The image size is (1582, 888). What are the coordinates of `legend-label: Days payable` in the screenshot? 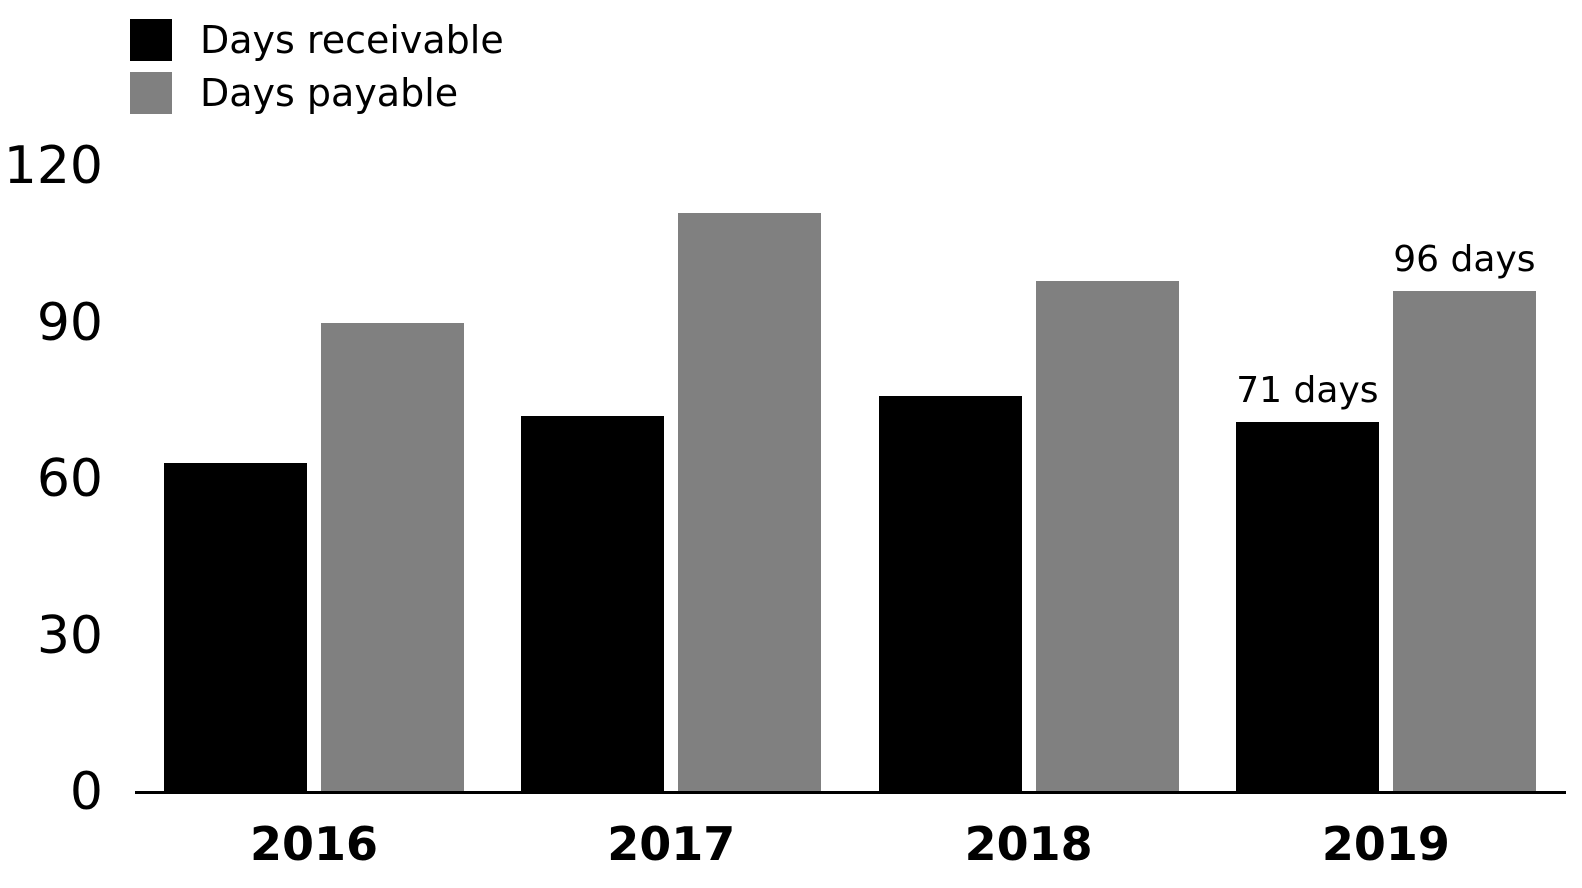 It's located at (329, 93).